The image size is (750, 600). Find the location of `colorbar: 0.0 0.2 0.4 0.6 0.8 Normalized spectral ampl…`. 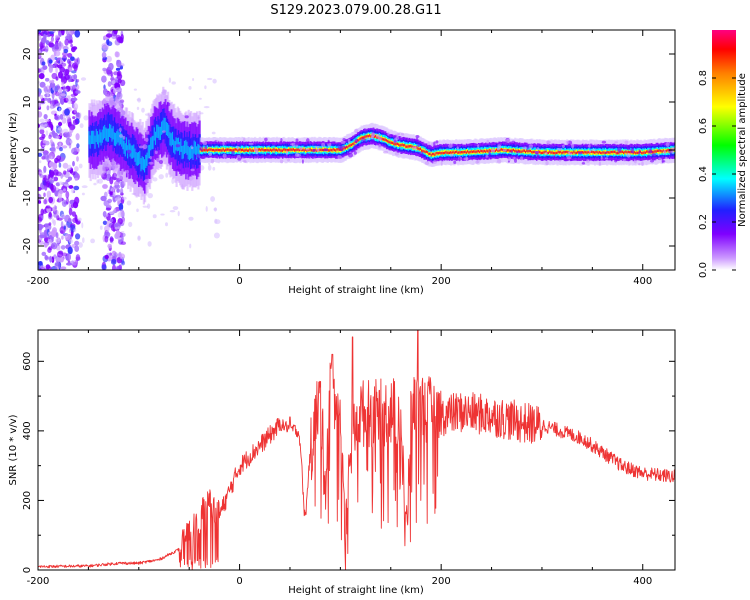

colorbar: 0.0 0.2 0.4 0.6 0.8 Normalized spectral ampl… is located at coordinates (723, 154).